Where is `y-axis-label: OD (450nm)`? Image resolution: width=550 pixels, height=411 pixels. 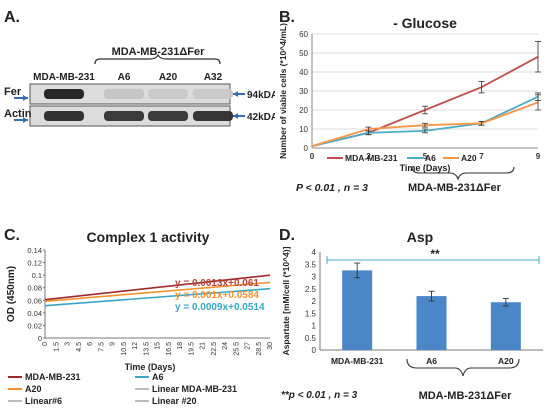 y-axis-label: OD (450nm) is located at coordinates (11, 294).